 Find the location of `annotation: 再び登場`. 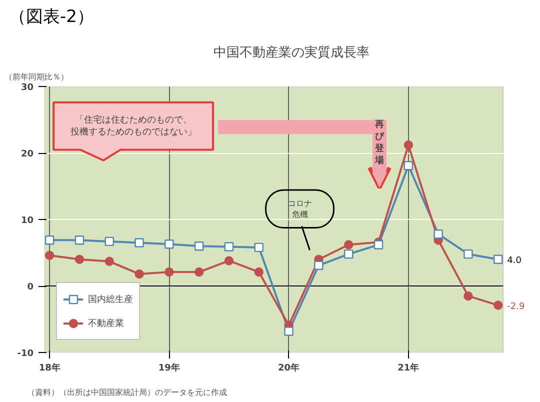

annotation: 再び登場 is located at coordinates (380, 142).